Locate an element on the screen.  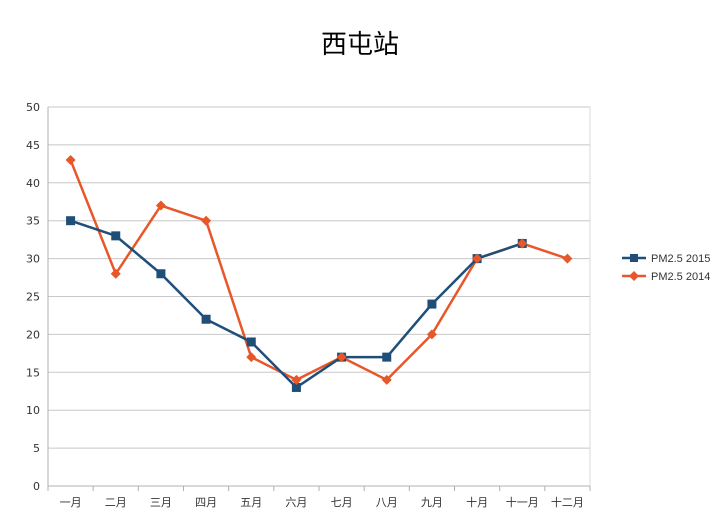
y-tick-label: 35 is located at coordinates (33, 221).